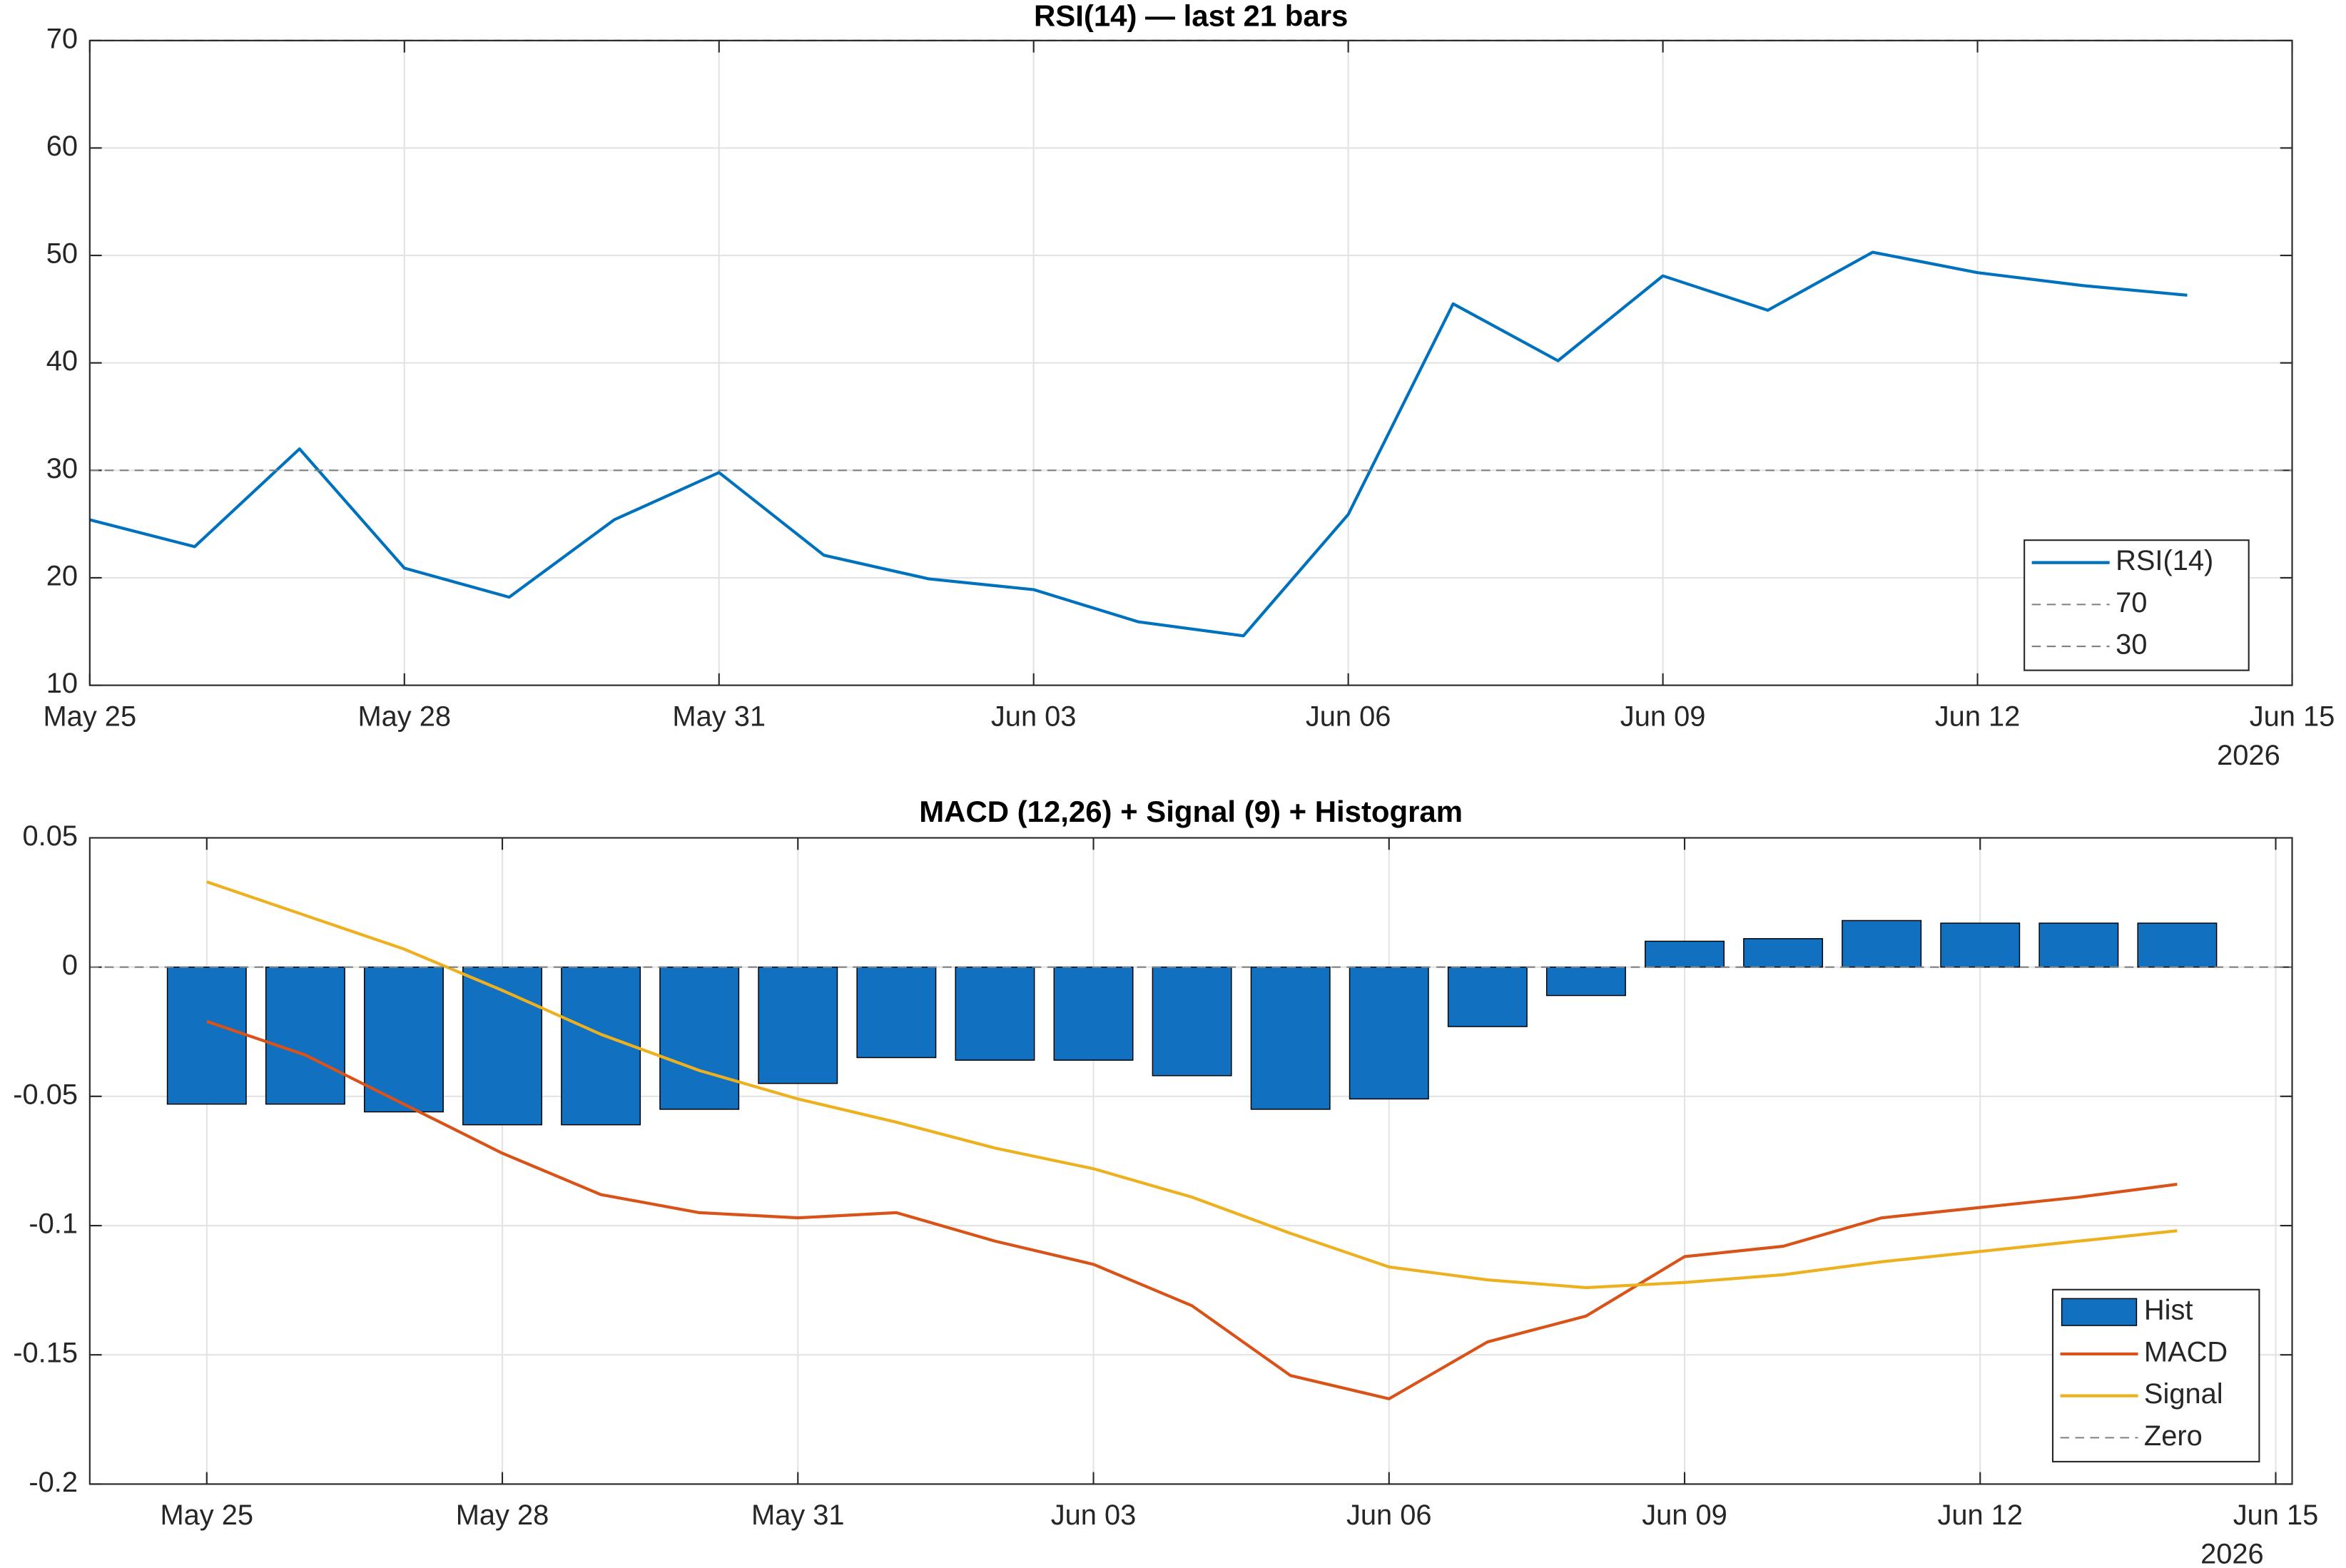 The width and height of the screenshot is (2346, 1568). What do you see at coordinates (2173, 1436) in the screenshot?
I see `legend-label: Zero` at bounding box center [2173, 1436].